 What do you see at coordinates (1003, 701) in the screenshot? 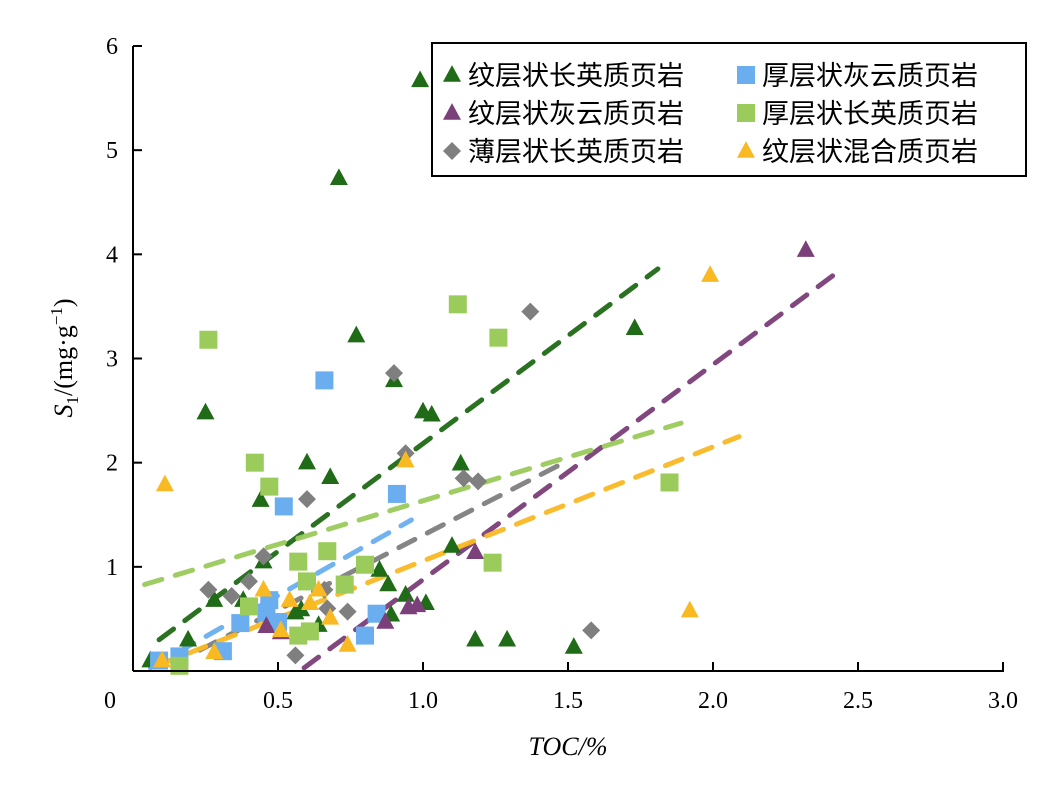
I see `x-tick-label: 3.0` at bounding box center [1003, 701].